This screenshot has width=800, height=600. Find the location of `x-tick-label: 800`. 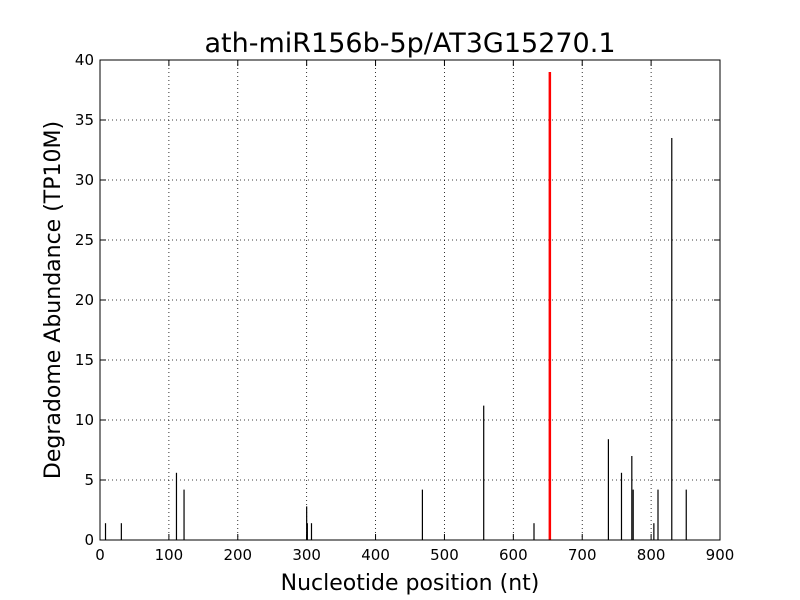

x-tick-label: 800 is located at coordinates (651, 555).